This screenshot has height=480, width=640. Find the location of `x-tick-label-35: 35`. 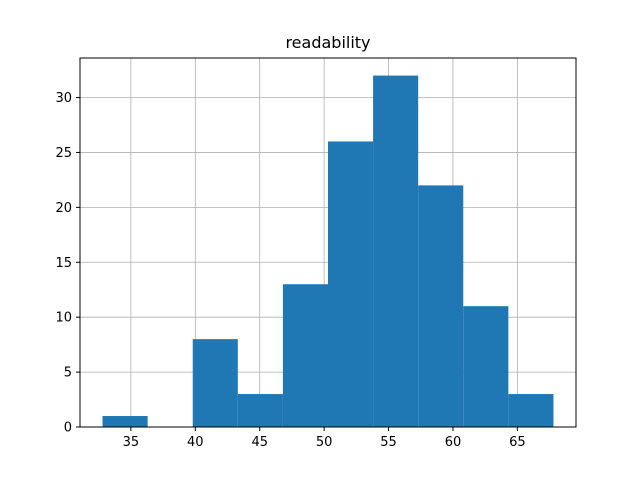

x-tick-label-35: 35 is located at coordinates (131, 442).